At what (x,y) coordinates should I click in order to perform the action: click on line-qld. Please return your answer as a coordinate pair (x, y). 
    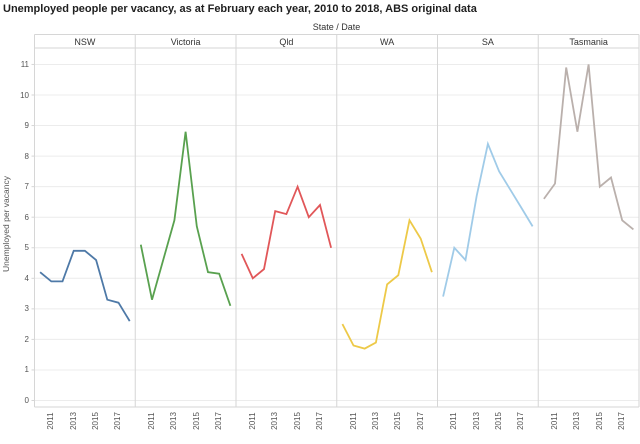
    Looking at the image, I should click on (286, 232).